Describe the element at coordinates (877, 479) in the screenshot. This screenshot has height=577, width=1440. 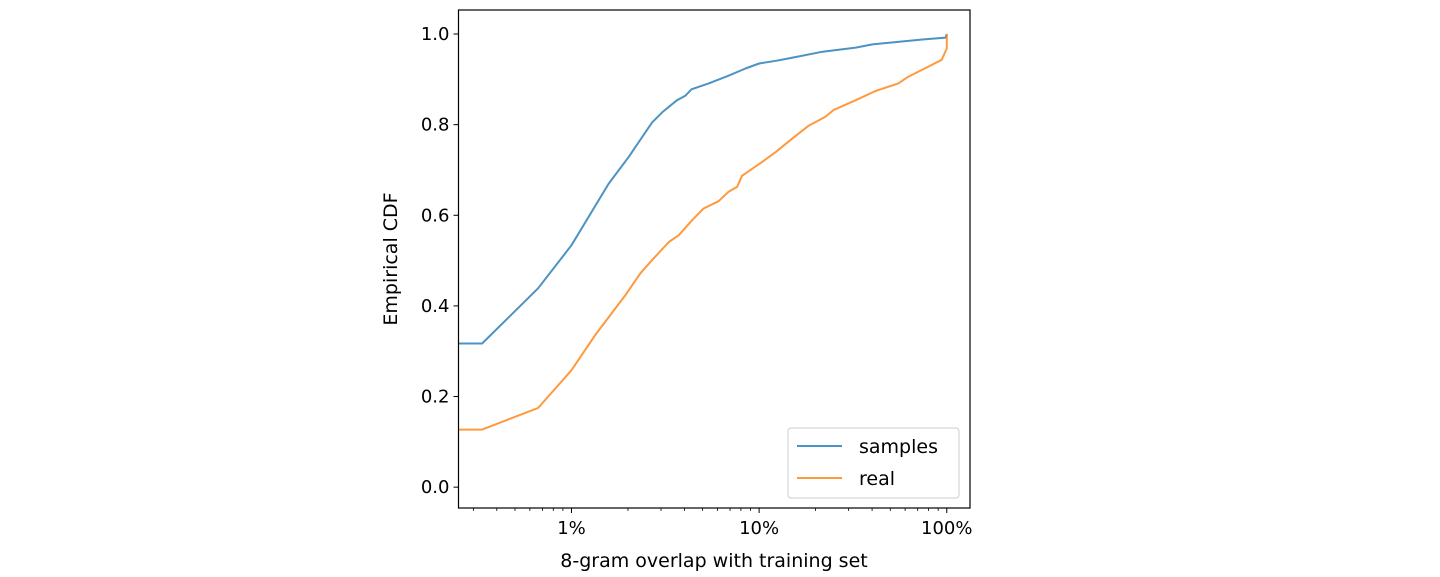
I see `legend-label-real: real` at that location.